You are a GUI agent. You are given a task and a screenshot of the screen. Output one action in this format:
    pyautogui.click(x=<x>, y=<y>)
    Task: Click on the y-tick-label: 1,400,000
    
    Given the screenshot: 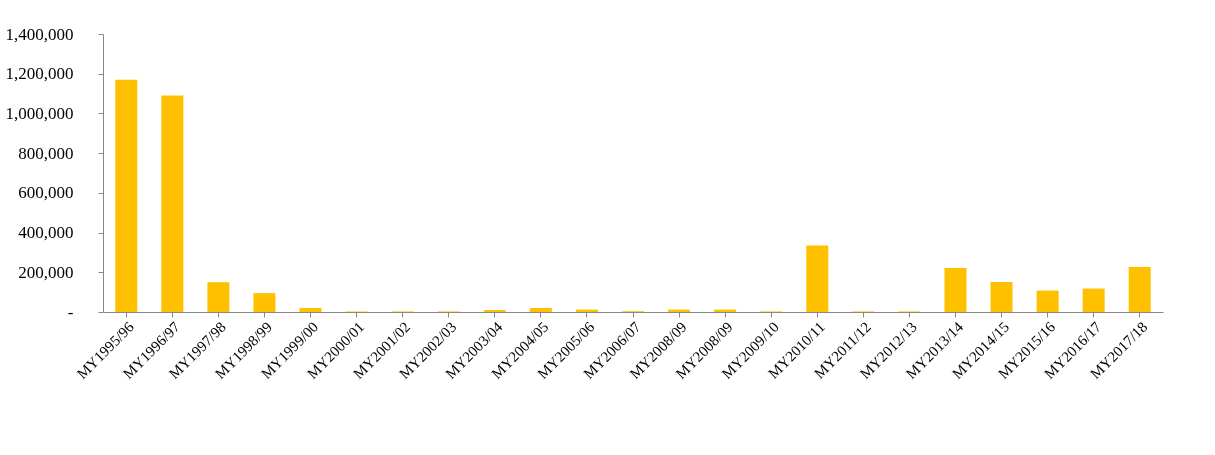 What is the action you would take?
    pyautogui.click(x=39, y=34)
    